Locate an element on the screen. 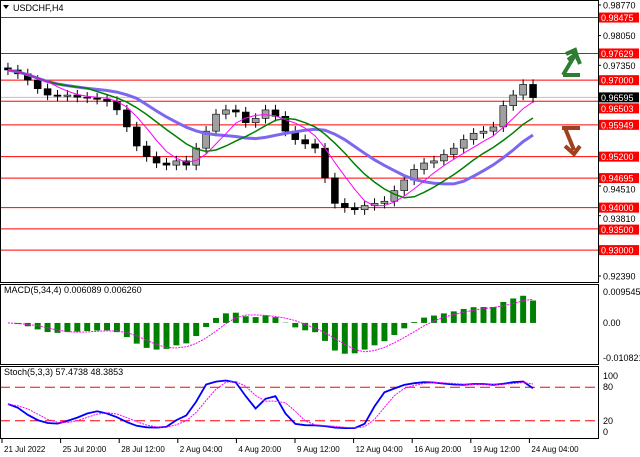 This screenshot has height=457, width=640. triangle-down-icon is located at coordinates (6, 7).